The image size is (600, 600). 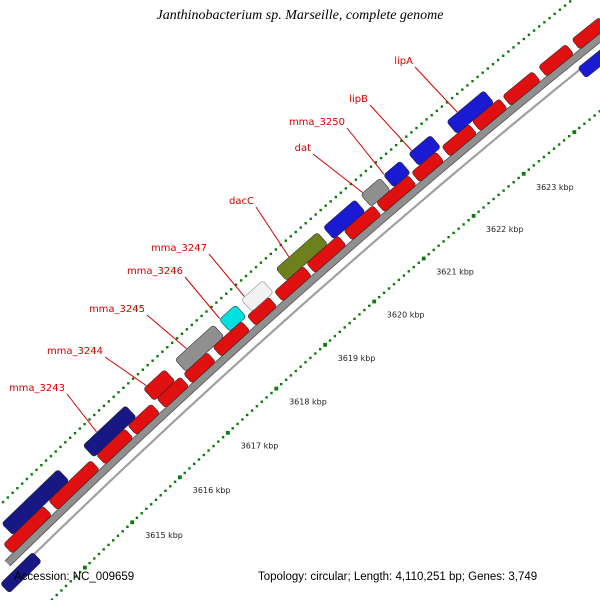 What do you see at coordinates (75, 351) in the screenshot?
I see `gene-label-mma_3244: mma_3244` at bounding box center [75, 351].